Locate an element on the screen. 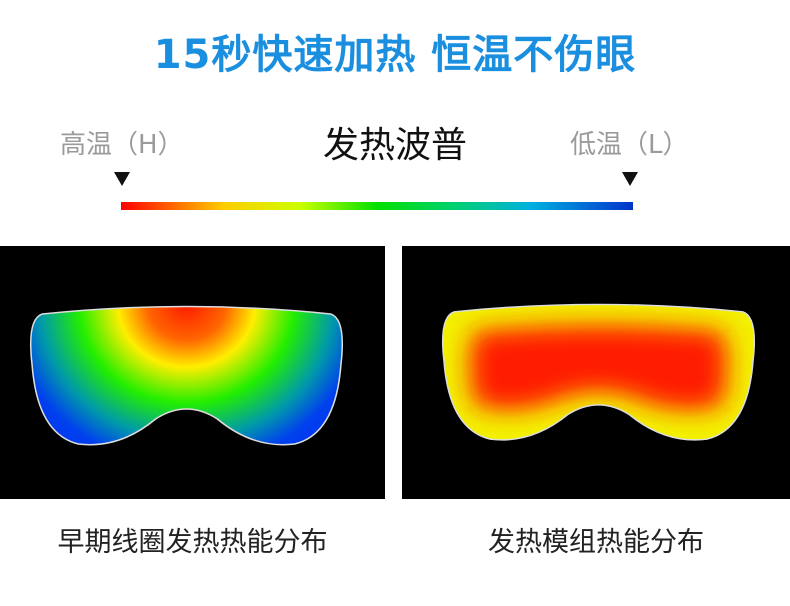 The image size is (790, 606). high-label: 高温（H） is located at coordinates (122, 145).